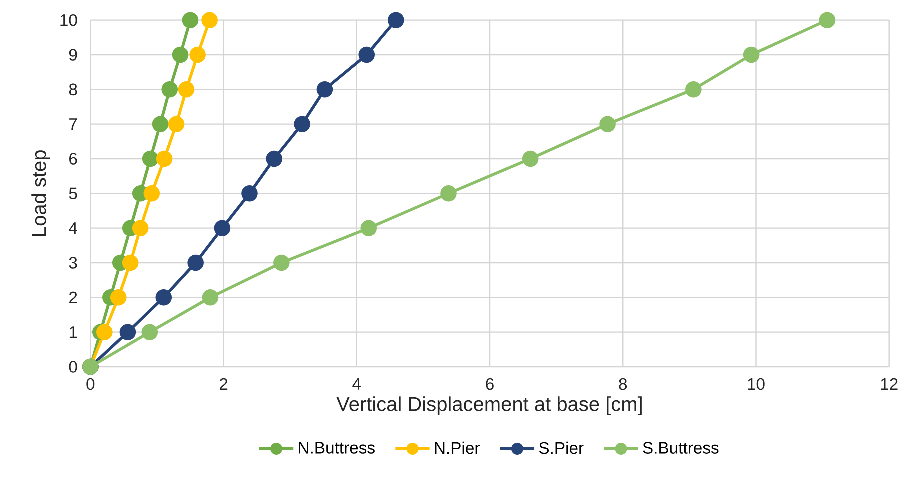 This screenshot has height=479, width=906. What do you see at coordinates (69, 20) in the screenshot?
I see `y-tick-label: 10` at bounding box center [69, 20].